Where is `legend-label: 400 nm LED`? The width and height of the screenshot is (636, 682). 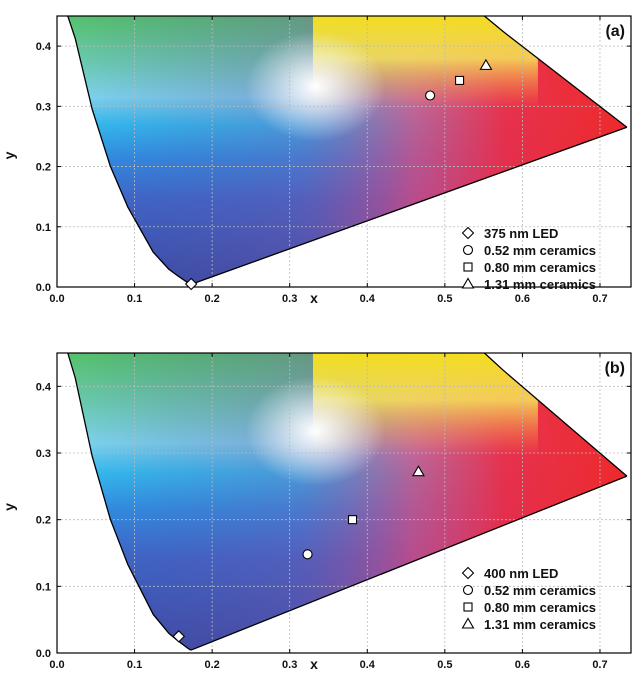 legend-label: 400 nm LED is located at coordinates (521, 573).